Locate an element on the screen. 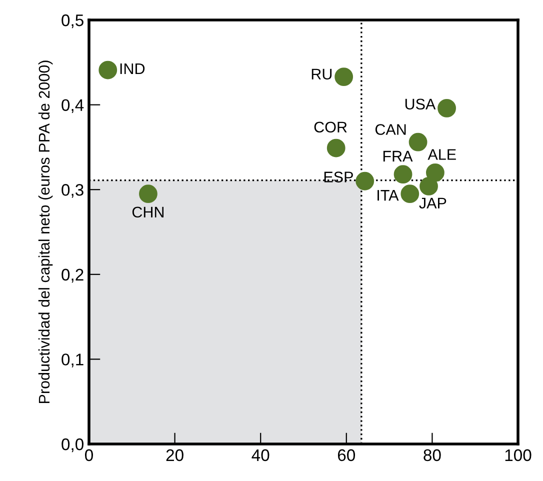 This screenshot has width=543, height=481. annotation: IND is located at coordinates (132, 68).